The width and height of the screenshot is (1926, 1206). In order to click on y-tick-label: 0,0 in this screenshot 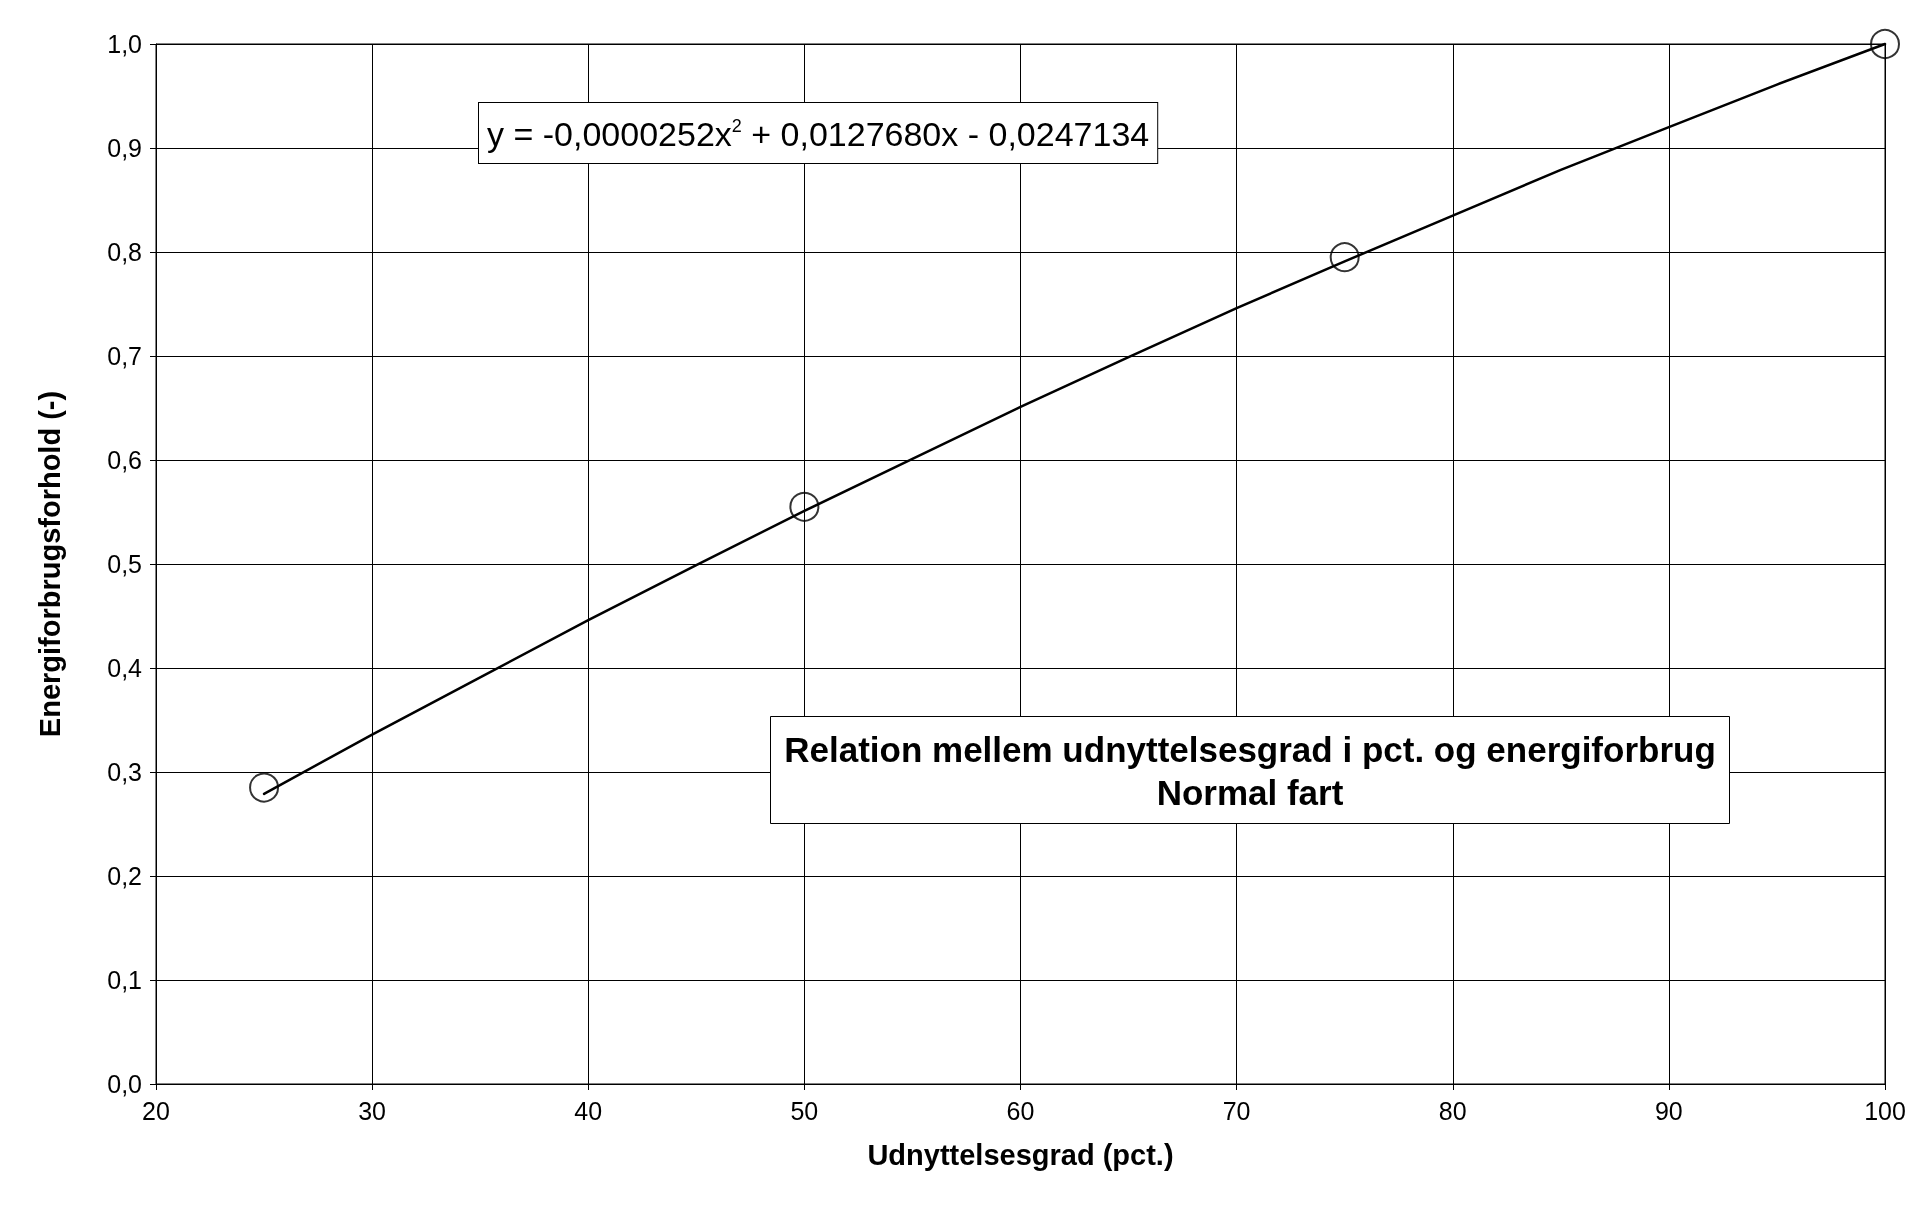, I will do `click(124, 1084)`.